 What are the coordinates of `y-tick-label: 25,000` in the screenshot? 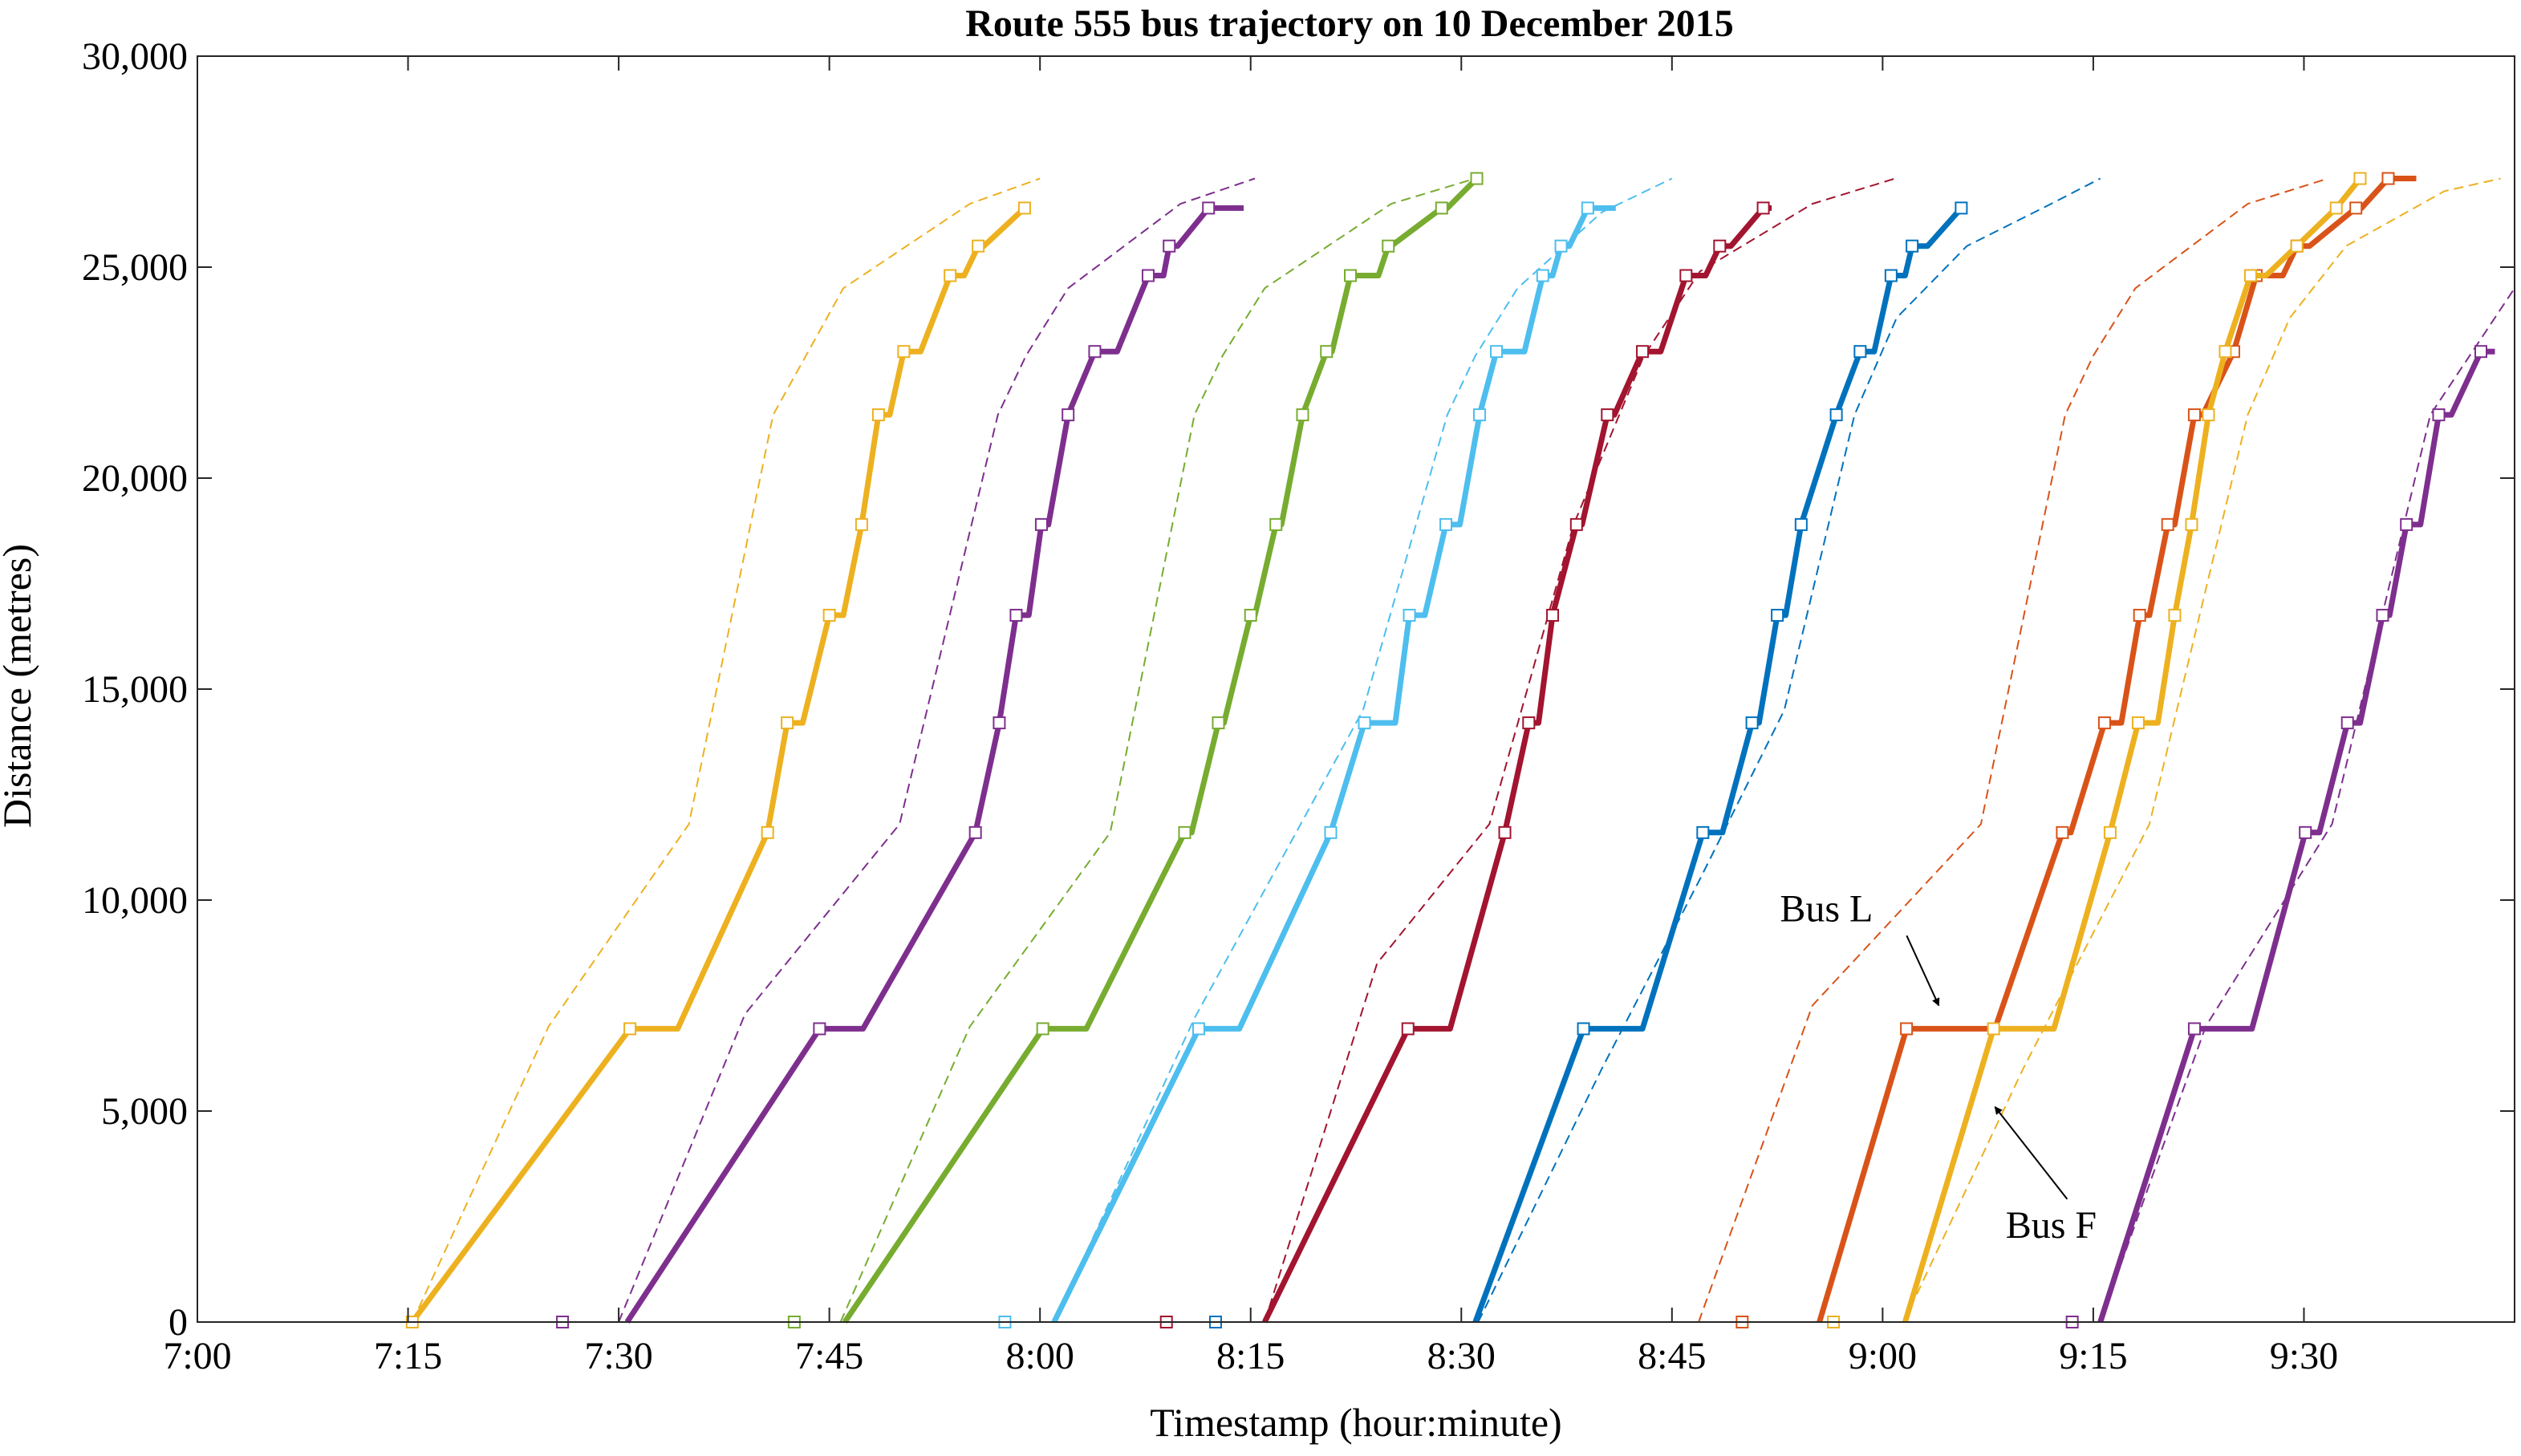 It's located at (135, 267).